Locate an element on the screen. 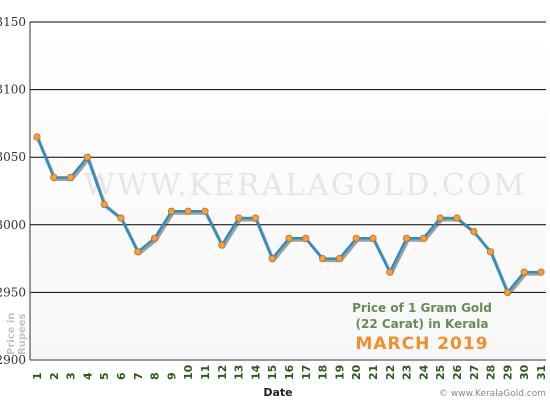  x-tick-label-6: 6 is located at coordinates (121, 376).